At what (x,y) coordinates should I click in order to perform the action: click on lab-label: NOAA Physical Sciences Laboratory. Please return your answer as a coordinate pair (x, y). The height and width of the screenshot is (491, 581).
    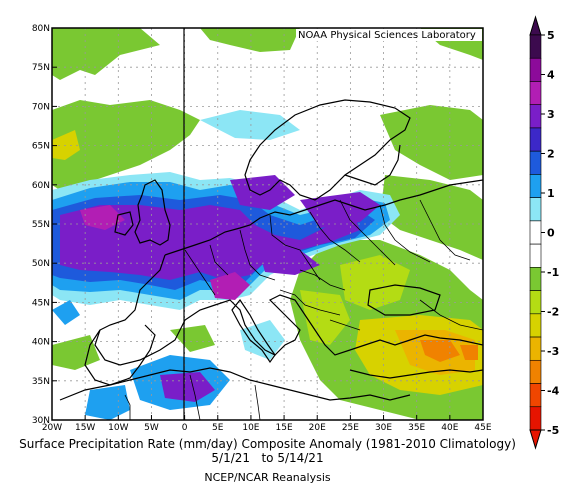
    Looking at the image, I should click on (387, 35).